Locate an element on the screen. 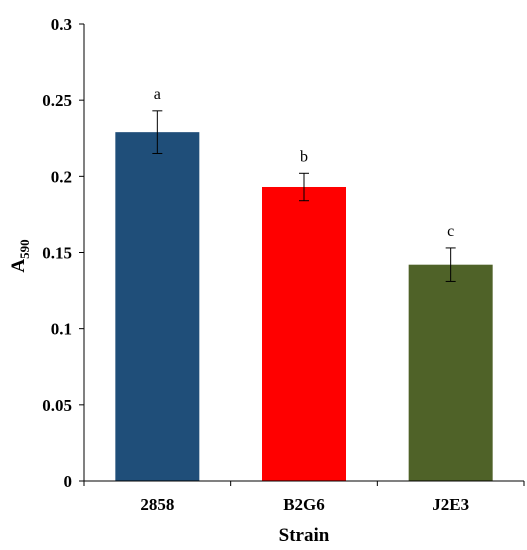 The width and height of the screenshot is (527, 550). y-axis-title: A590 is located at coordinates (20, 255).